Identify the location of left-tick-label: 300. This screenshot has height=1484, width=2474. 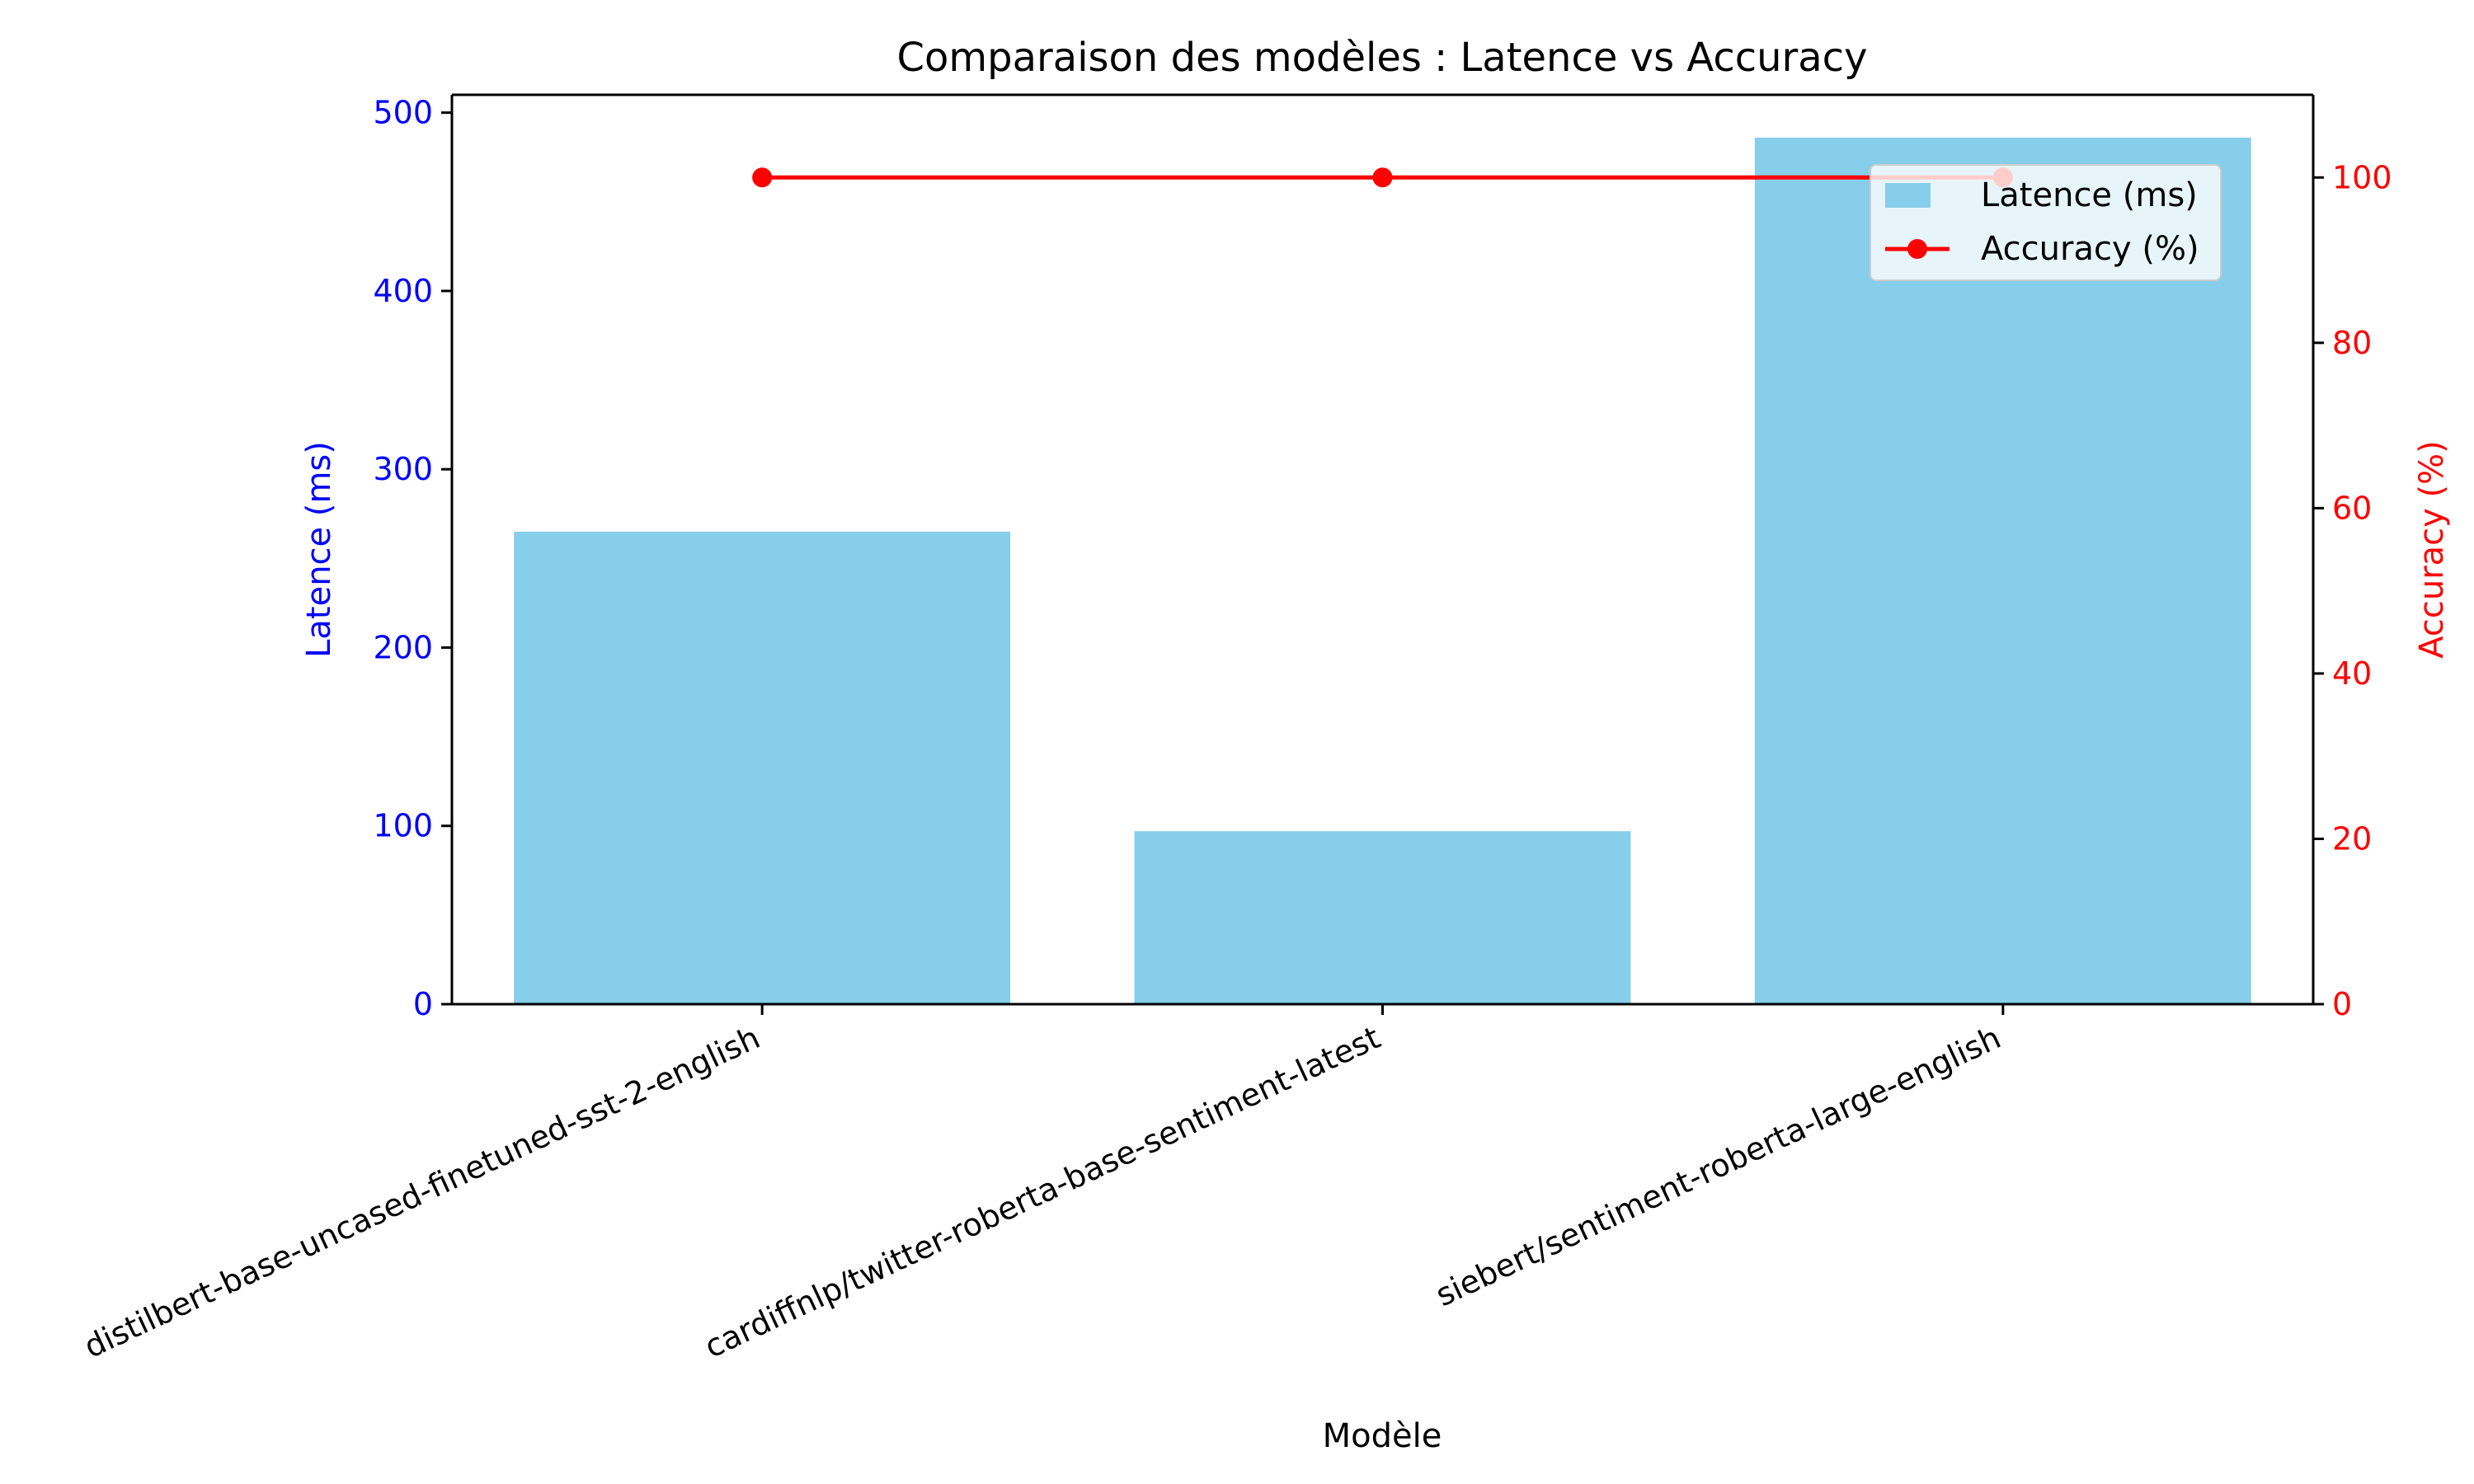
(403, 469).